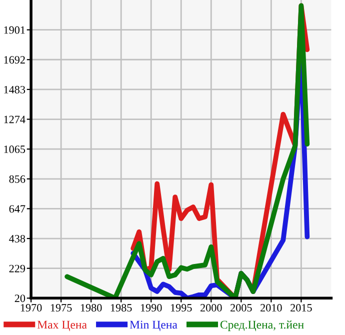 Image resolution: width=345 pixels, height=335 pixels. What do you see at coordinates (91, 308) in the screenshot?
I see `x-tick-label: 1980` at bounding box center [91, 308].